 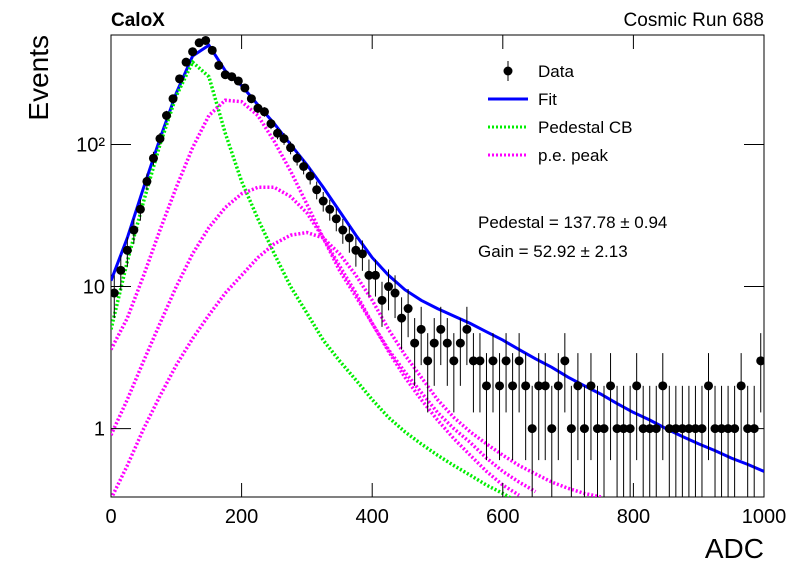 I want to click on annotation: Pedestal = 137.78 ± 0.94, so click(x=572, y=222).